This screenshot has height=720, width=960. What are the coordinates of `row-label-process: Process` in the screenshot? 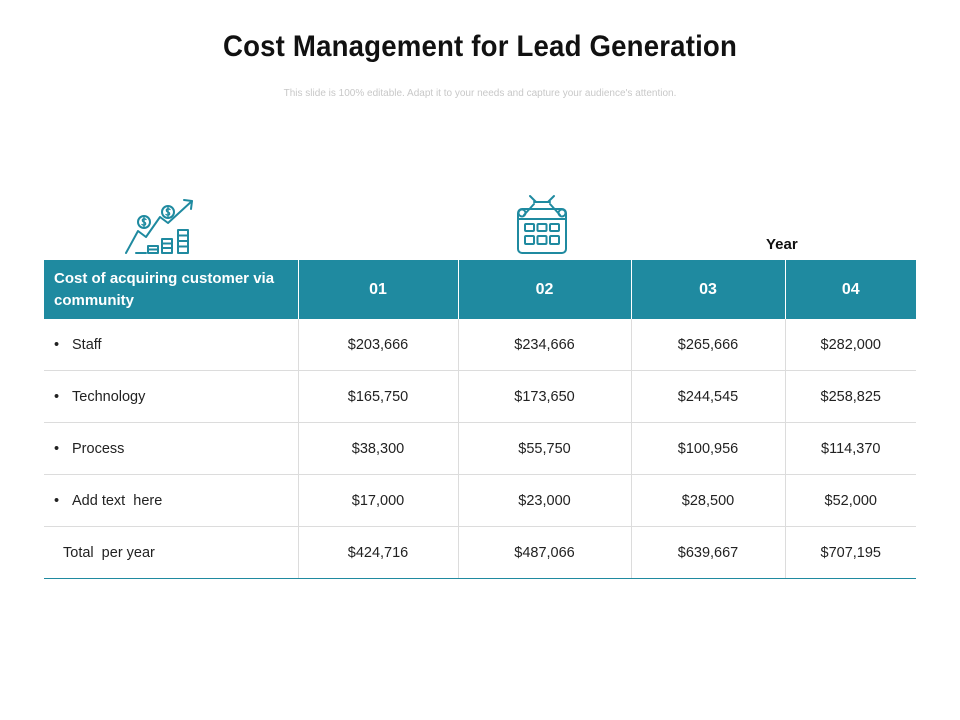 It's located at (98, 448).